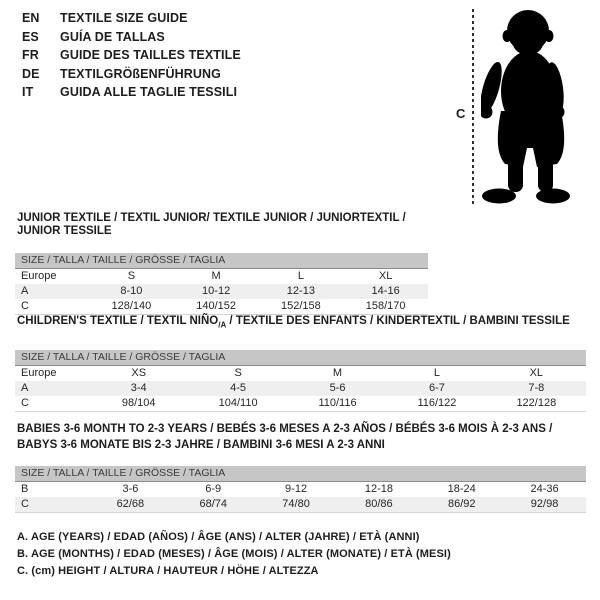  I want to click on table-row-age: A 3-4 4-5 5-6 6-7 7-8, so click(300, 389).